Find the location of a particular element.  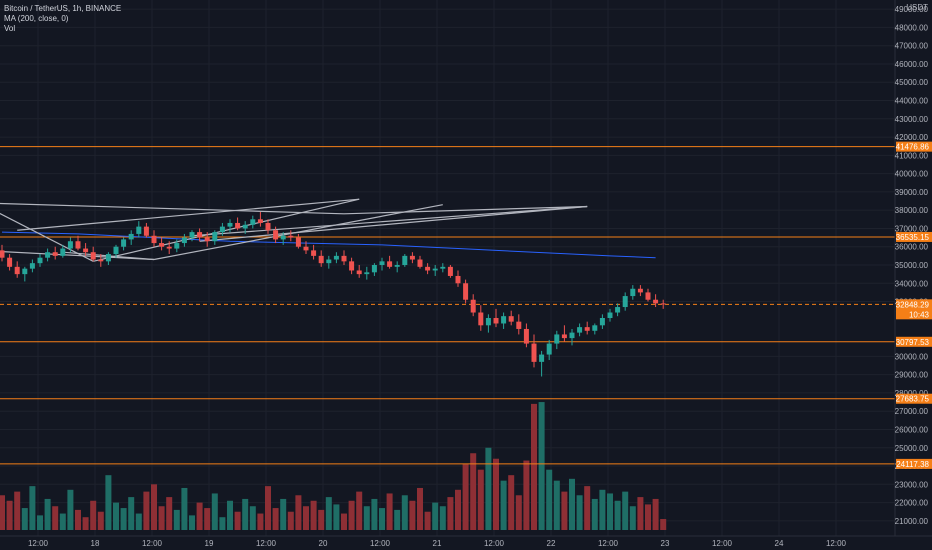

time-tick-label: 24 is located at coordinates (779, 543).